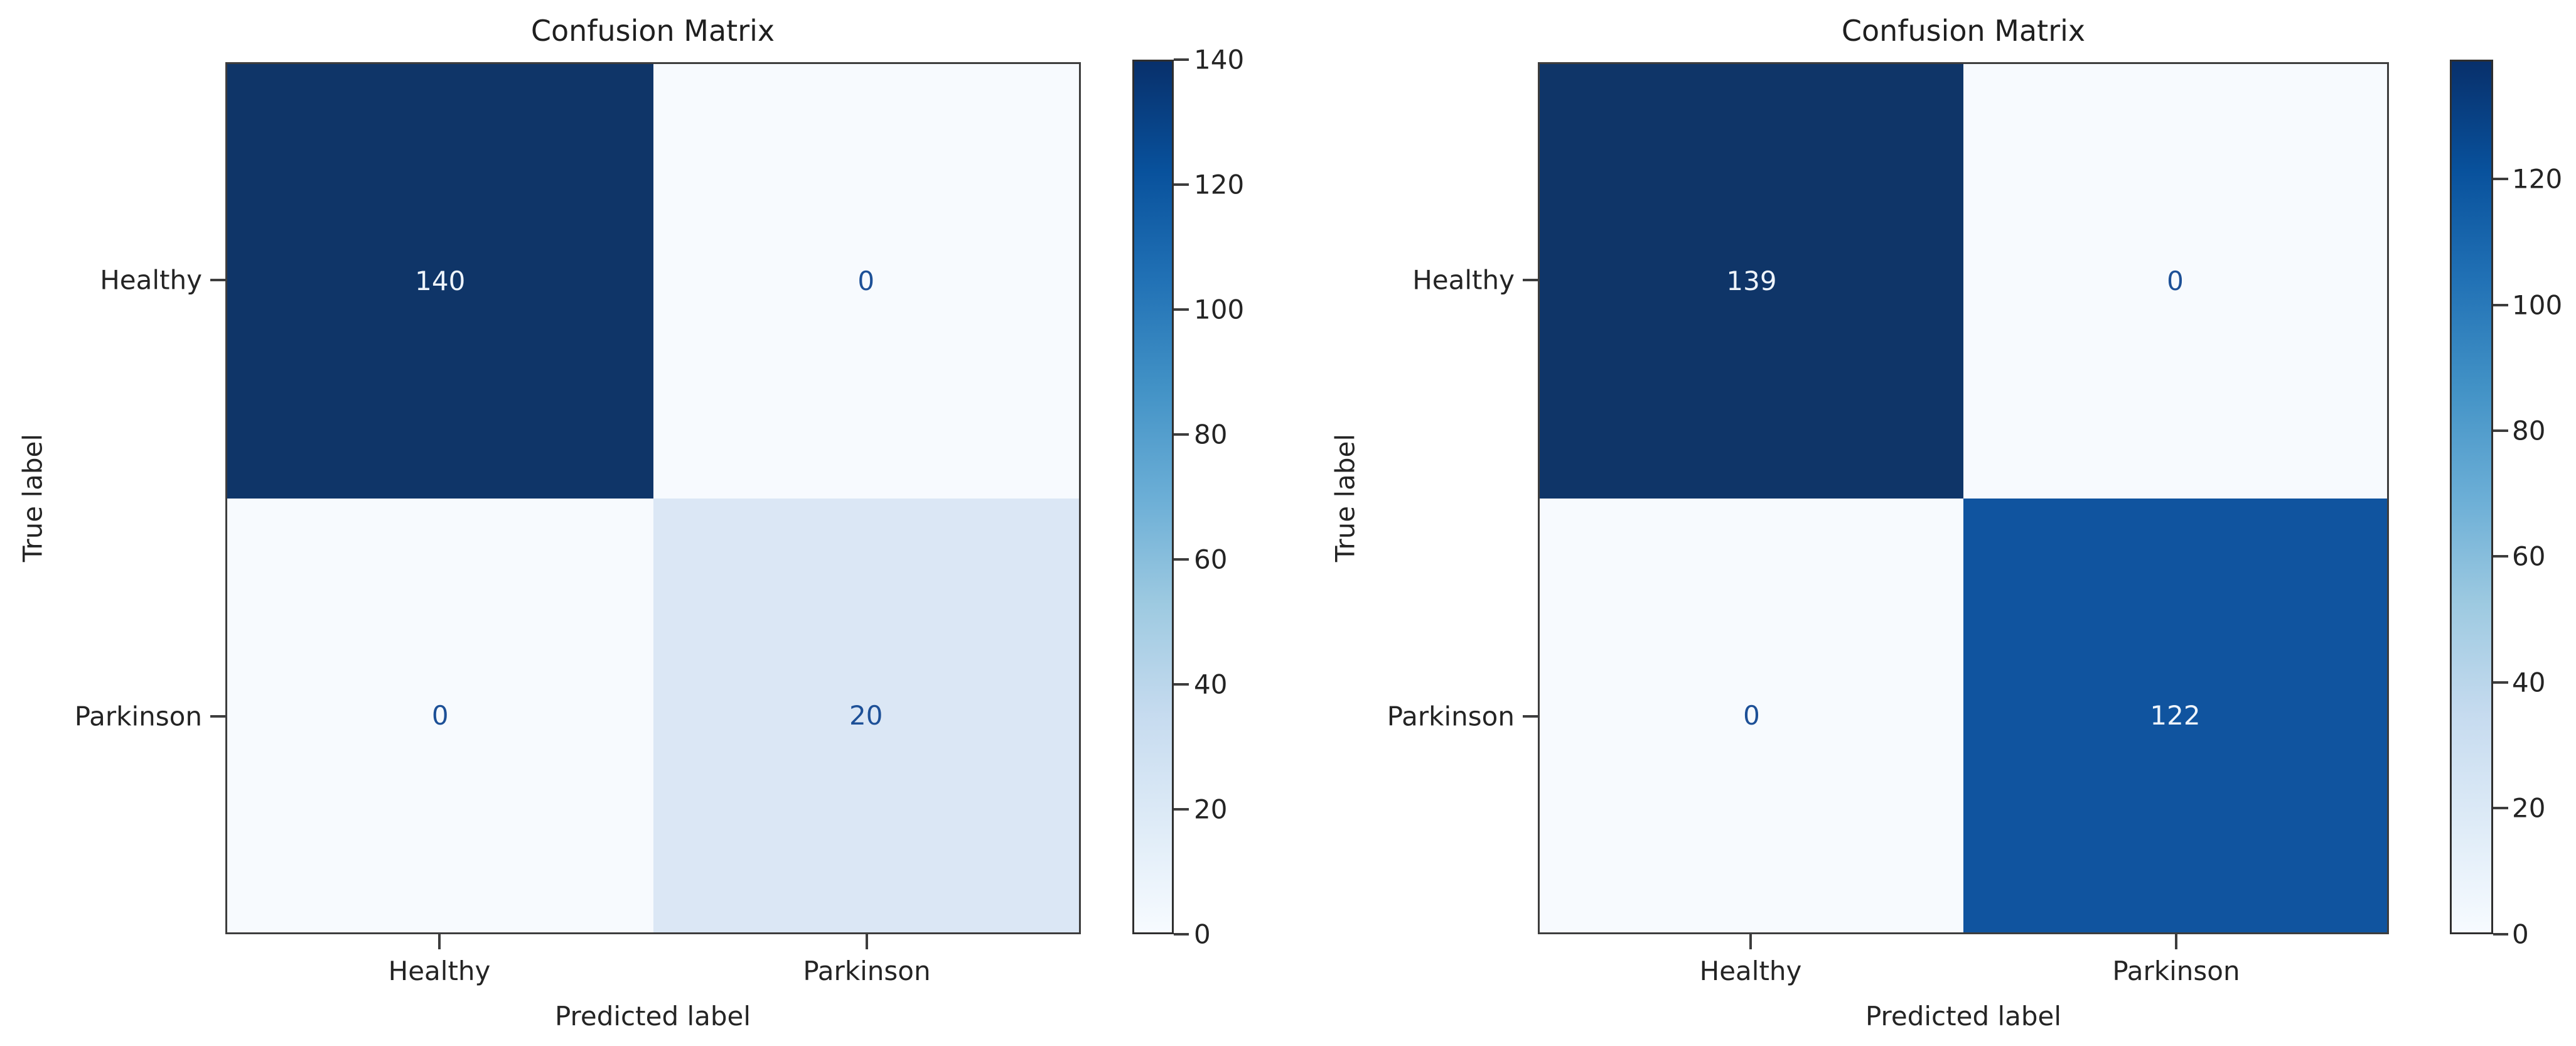  Describe the element at coordinates (2529, 431) in the screenshot. I see `chart-b-cbar-label: 80` at that location.